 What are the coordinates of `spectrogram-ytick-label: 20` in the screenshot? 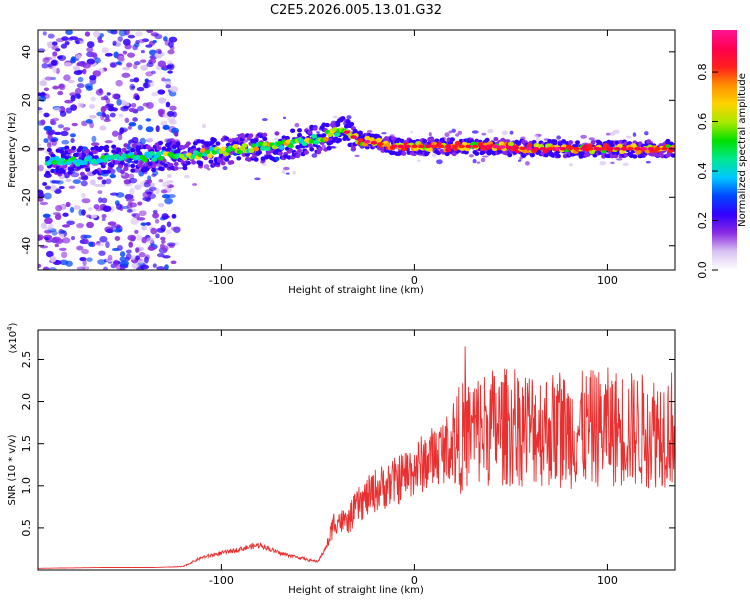 It's located at (26, 100).